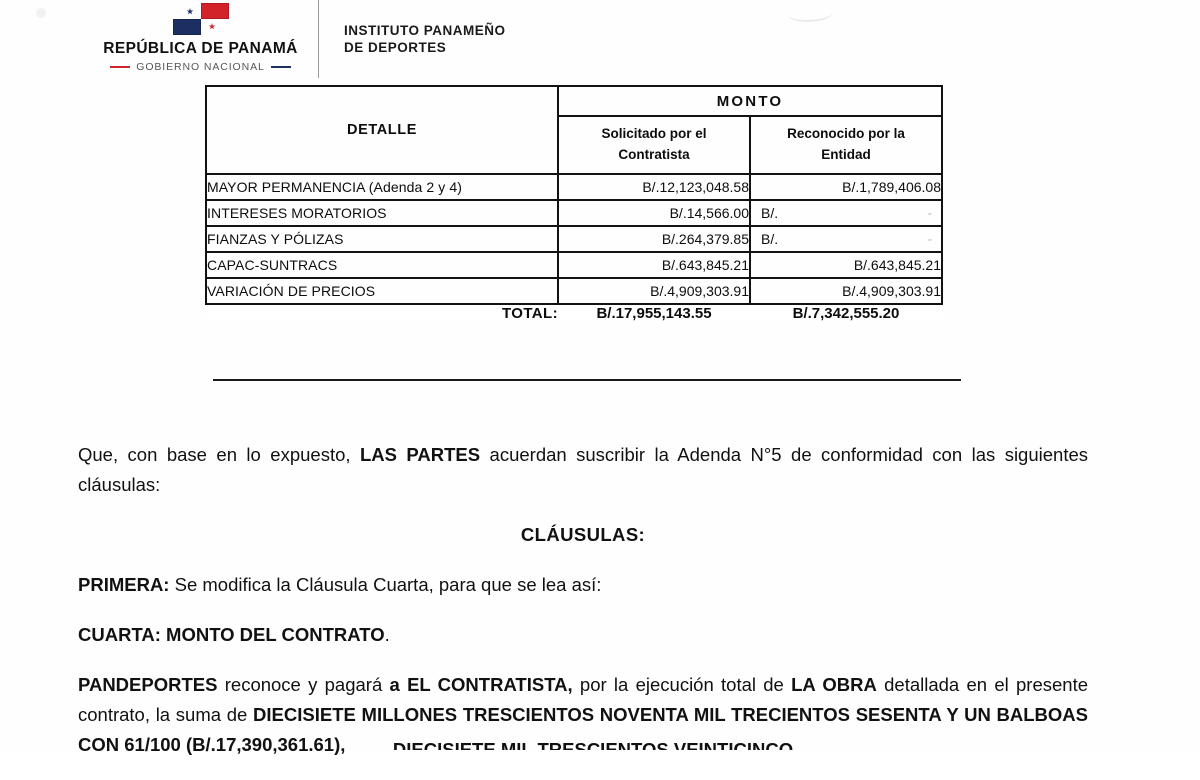 This screenshot has height=780, width=1200. I want to click on header-reconocido-entidad: Reconocido por la Entidad, so click(846, 145).